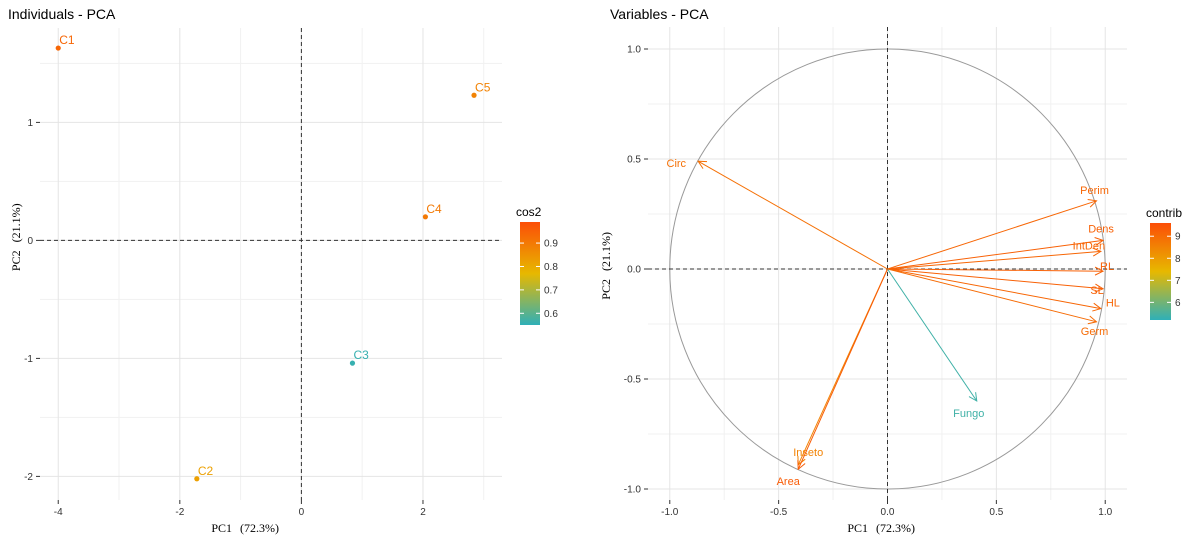  What do you see at coordinates (634, 270) in the screenshot?
I see `y-tick-label: 0.0` at bounding box center [634, 270].